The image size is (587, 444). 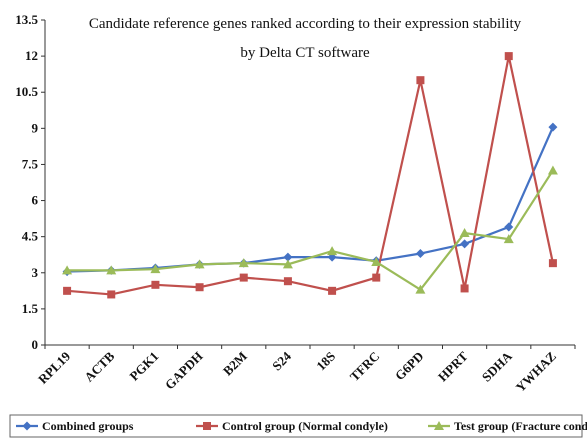 I want to click on y-tick-label: 9, so click(x=35, y=127).